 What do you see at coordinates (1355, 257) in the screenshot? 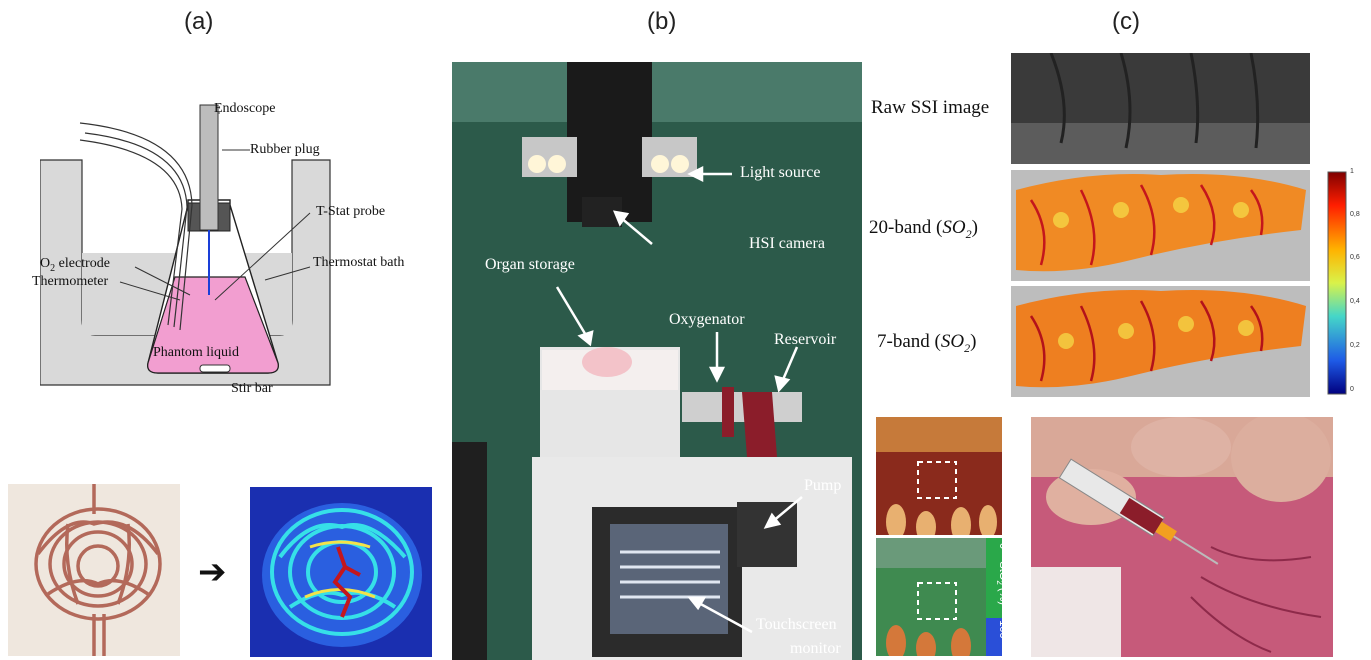
I see `colorbar-tick: 0,6` at bounding box center [1355, 257].